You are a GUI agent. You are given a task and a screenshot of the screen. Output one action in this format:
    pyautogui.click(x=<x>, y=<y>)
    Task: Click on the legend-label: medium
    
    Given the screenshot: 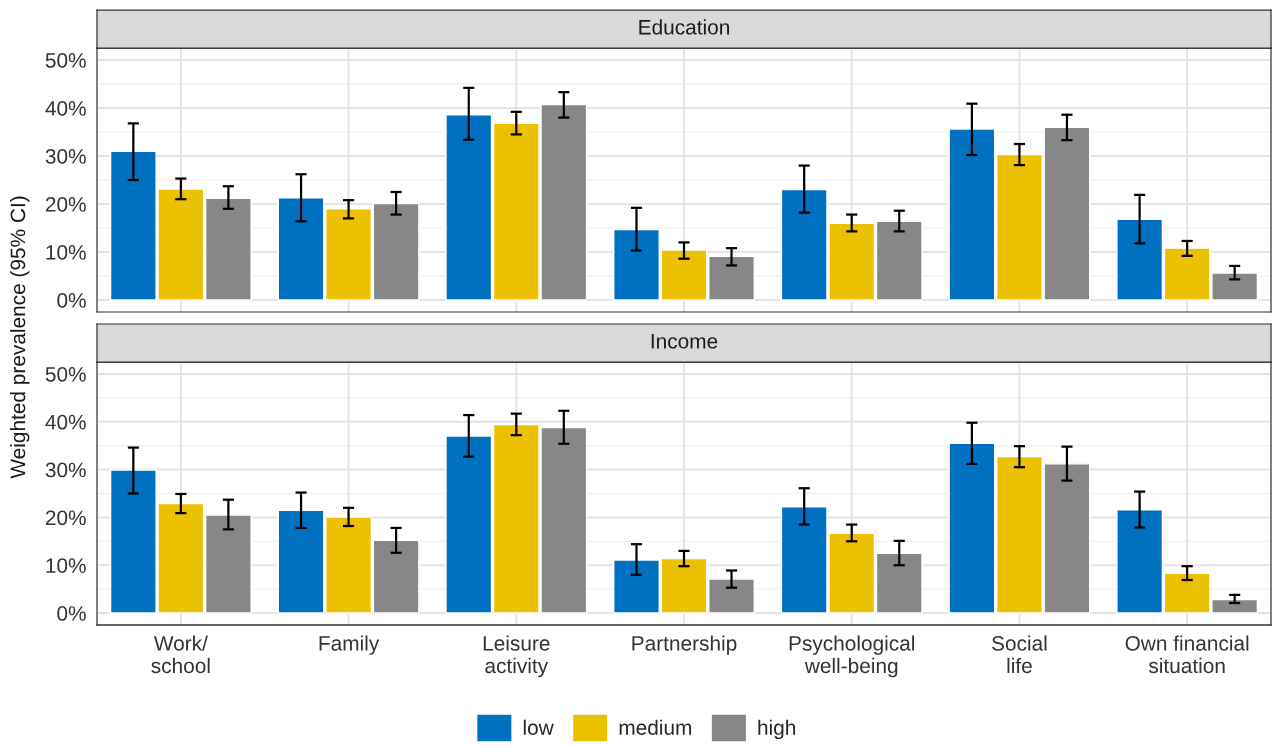 What is the action you would take?
    pyautogui.click(x=655, y=727)
    